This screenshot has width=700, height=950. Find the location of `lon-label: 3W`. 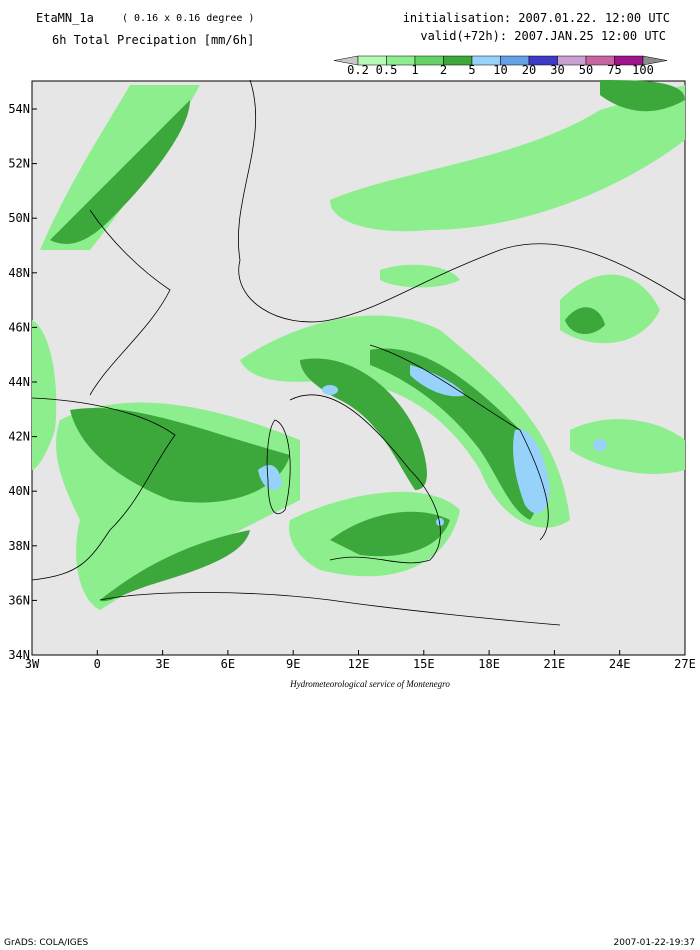

lon-label: 3W is located at coordinates (32, 664).